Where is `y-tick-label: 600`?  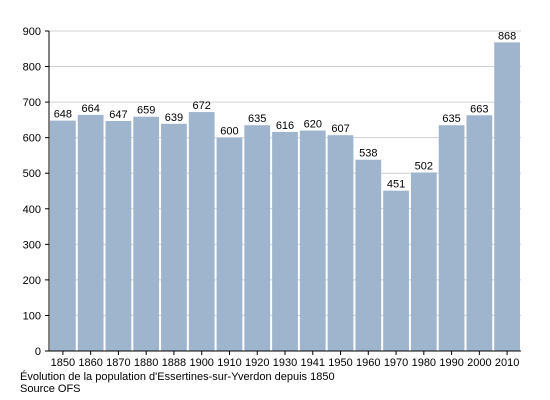
y-tick-label: 600 is located at coordinates (32, 139).